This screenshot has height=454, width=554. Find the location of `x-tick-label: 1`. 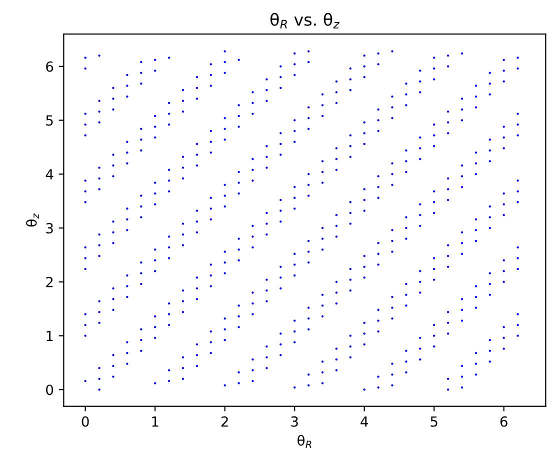

x-tick-label: 1 is located at coordinates (155, 421).